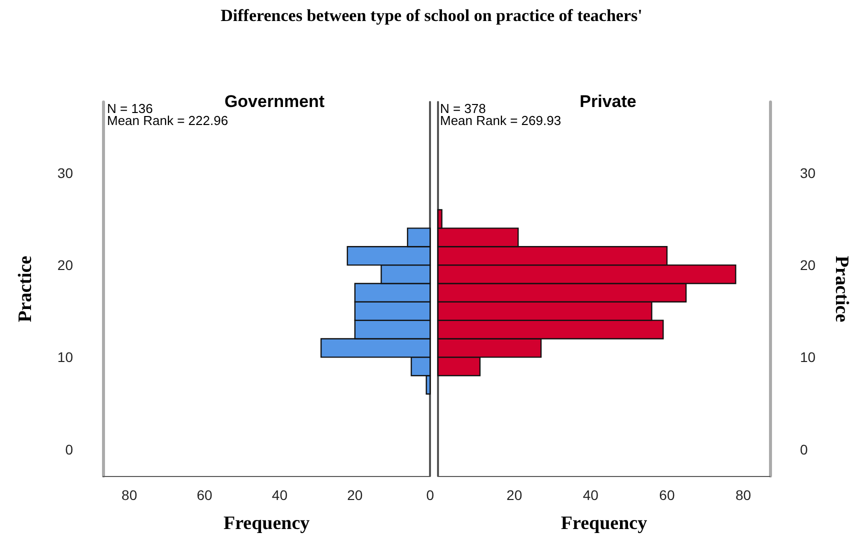 This screenshot has height=539, width=863. What do you see at coordinates (608, 101) in the screenshot?
I see `chart-subtitle: Private` at bounding box center [608, 101].